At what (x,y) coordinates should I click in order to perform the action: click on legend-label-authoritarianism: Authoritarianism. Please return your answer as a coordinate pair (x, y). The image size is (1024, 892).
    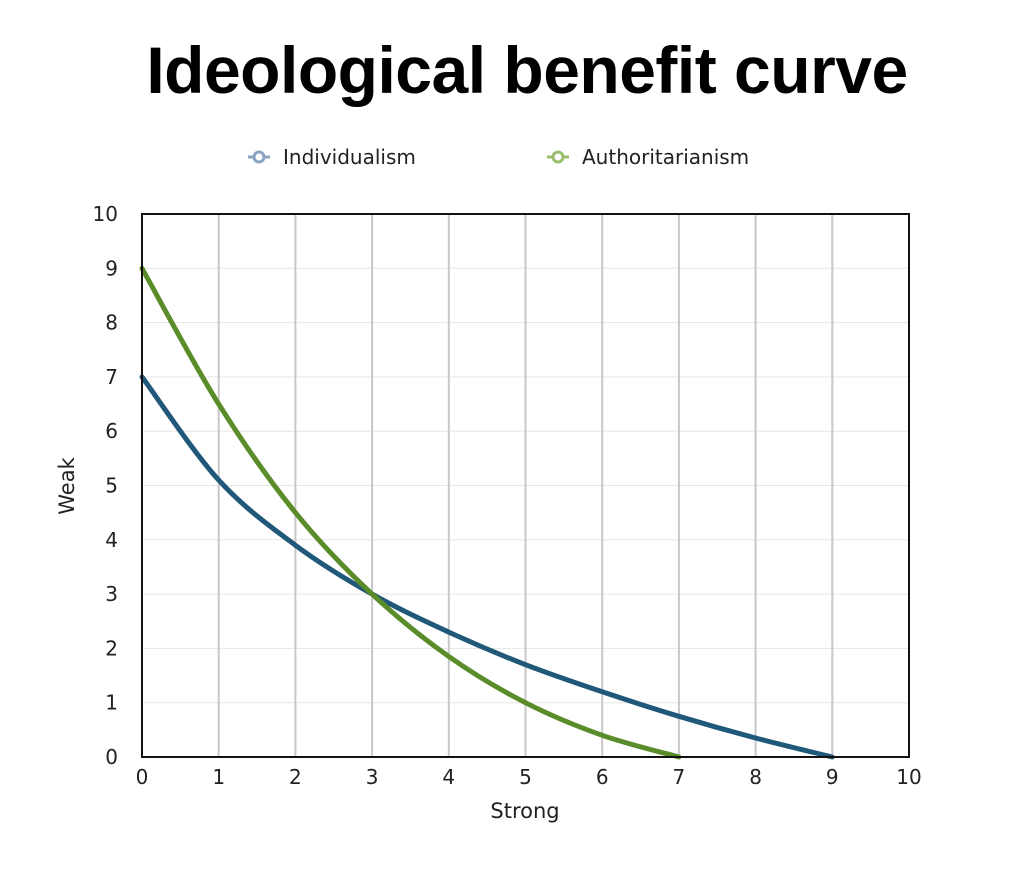
    Looking at the image, I should click on (665, 157).